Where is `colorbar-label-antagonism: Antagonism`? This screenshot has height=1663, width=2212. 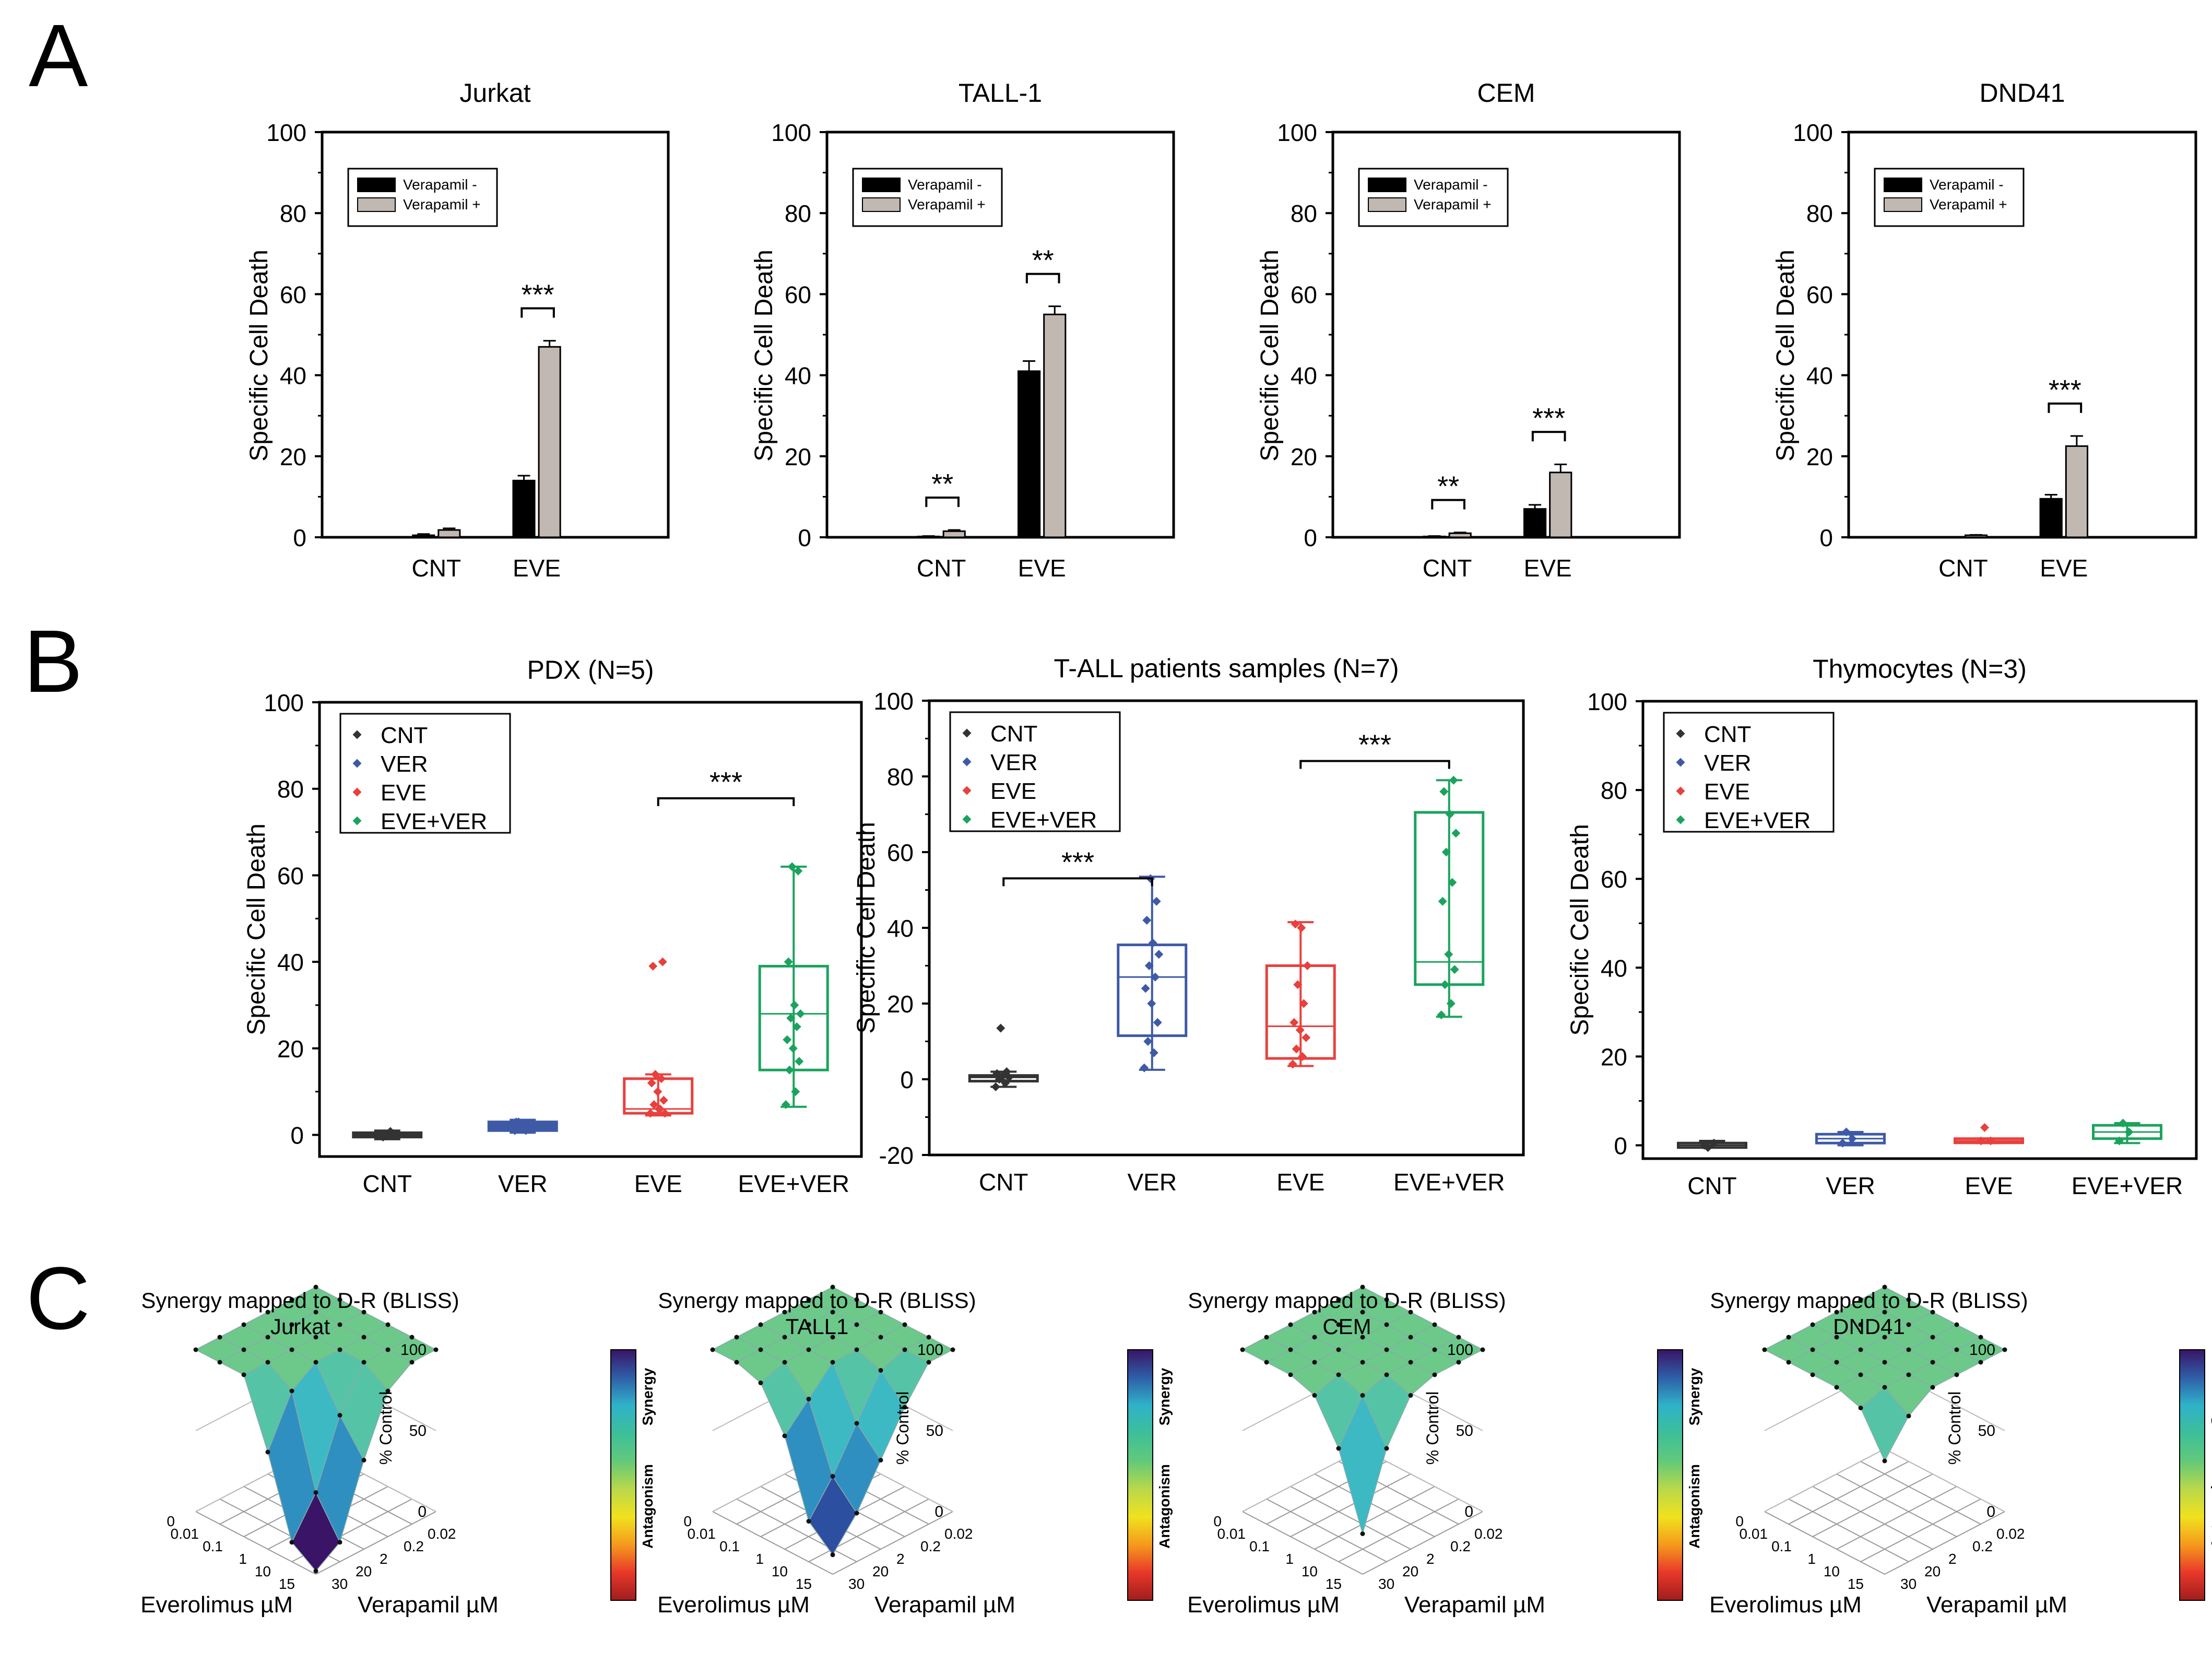
colorbar-label-antagonism: Antagonism is located at coordinates (2210, 1506).